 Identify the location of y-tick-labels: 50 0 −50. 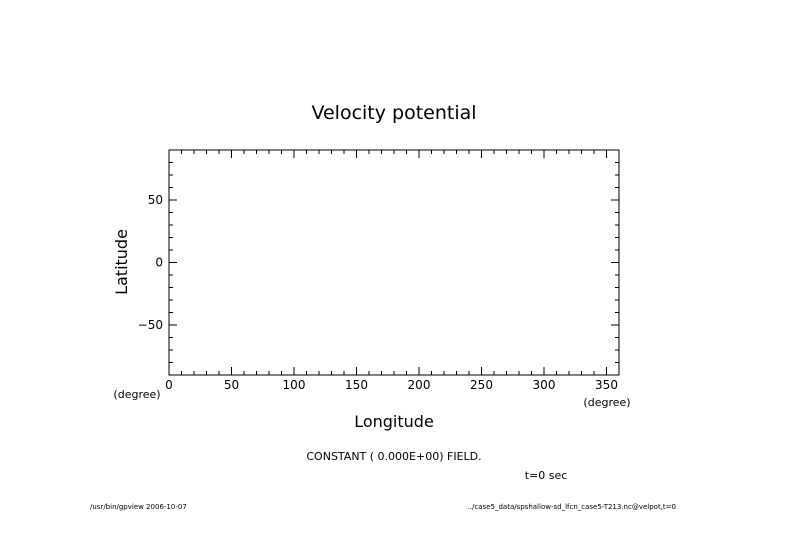
(150, 262).